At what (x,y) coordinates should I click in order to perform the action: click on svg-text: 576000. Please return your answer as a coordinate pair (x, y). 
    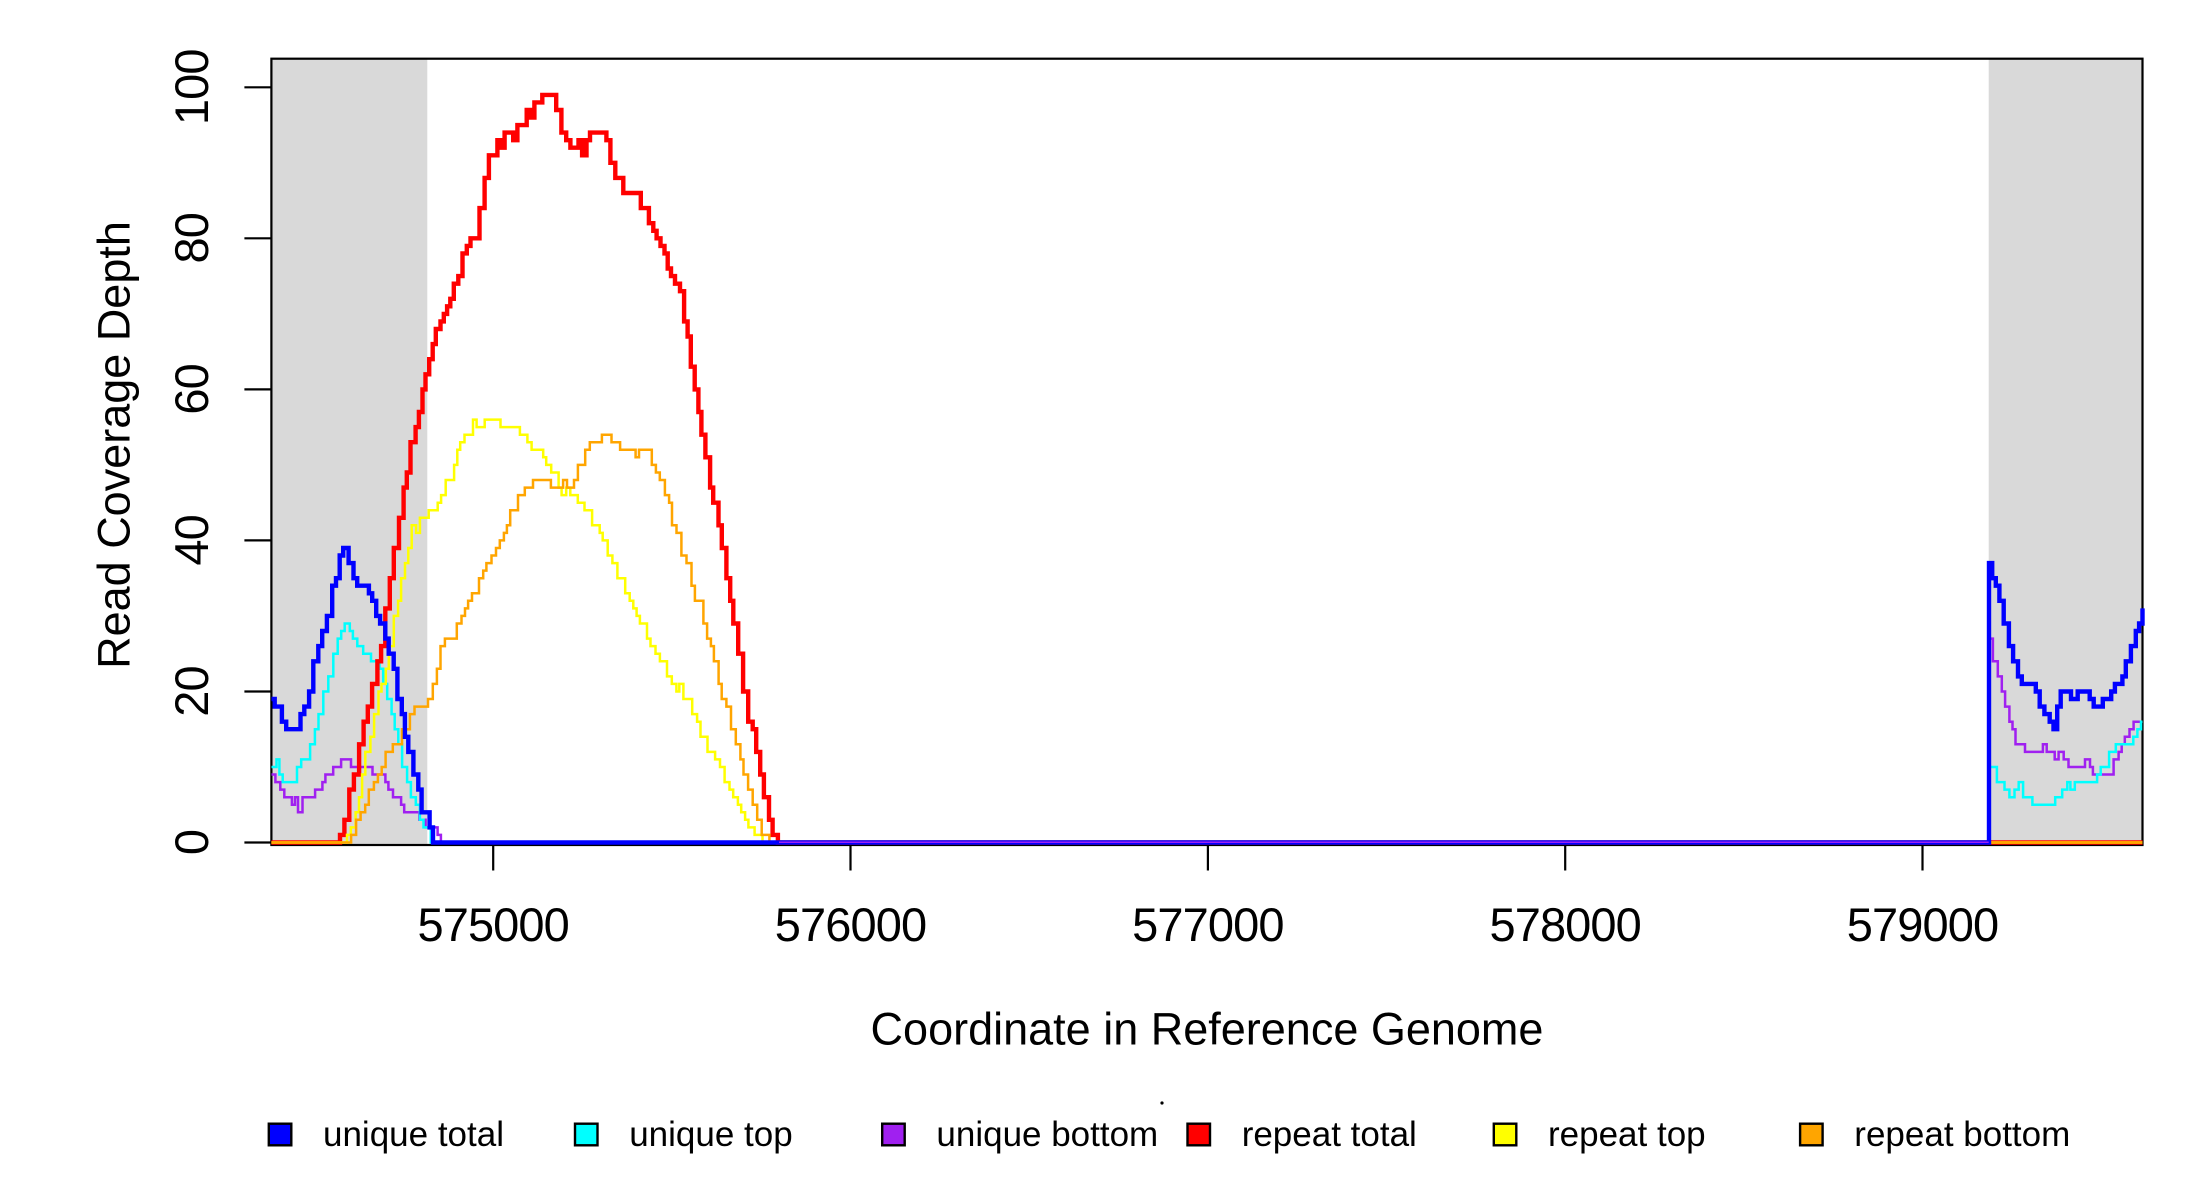
    Looking at the image, I should click on (850, 924).